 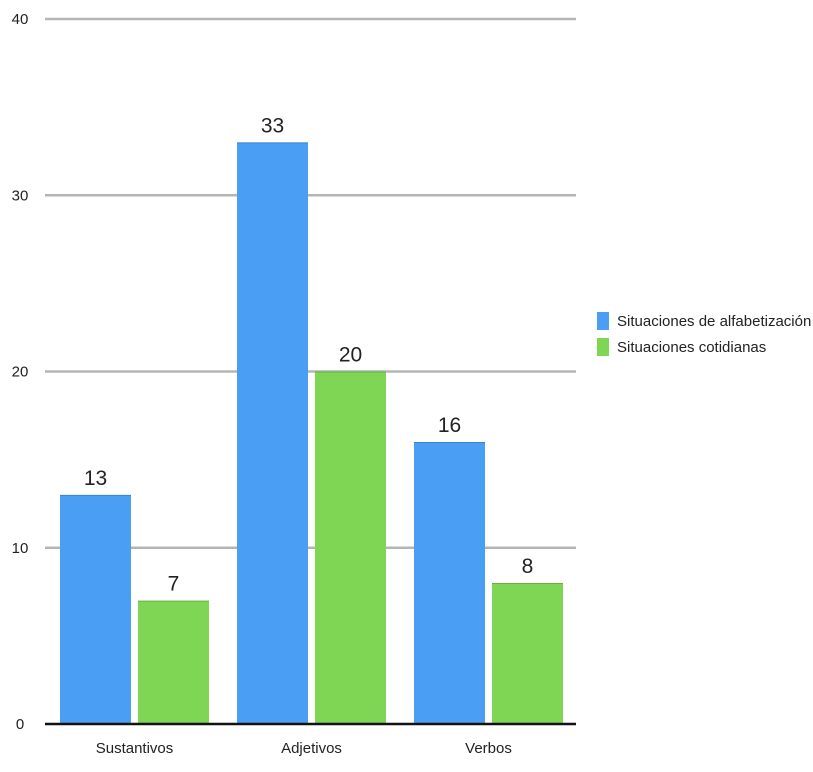 I want to click on y-tick-label-20: 20, so click(x=20, y=372).